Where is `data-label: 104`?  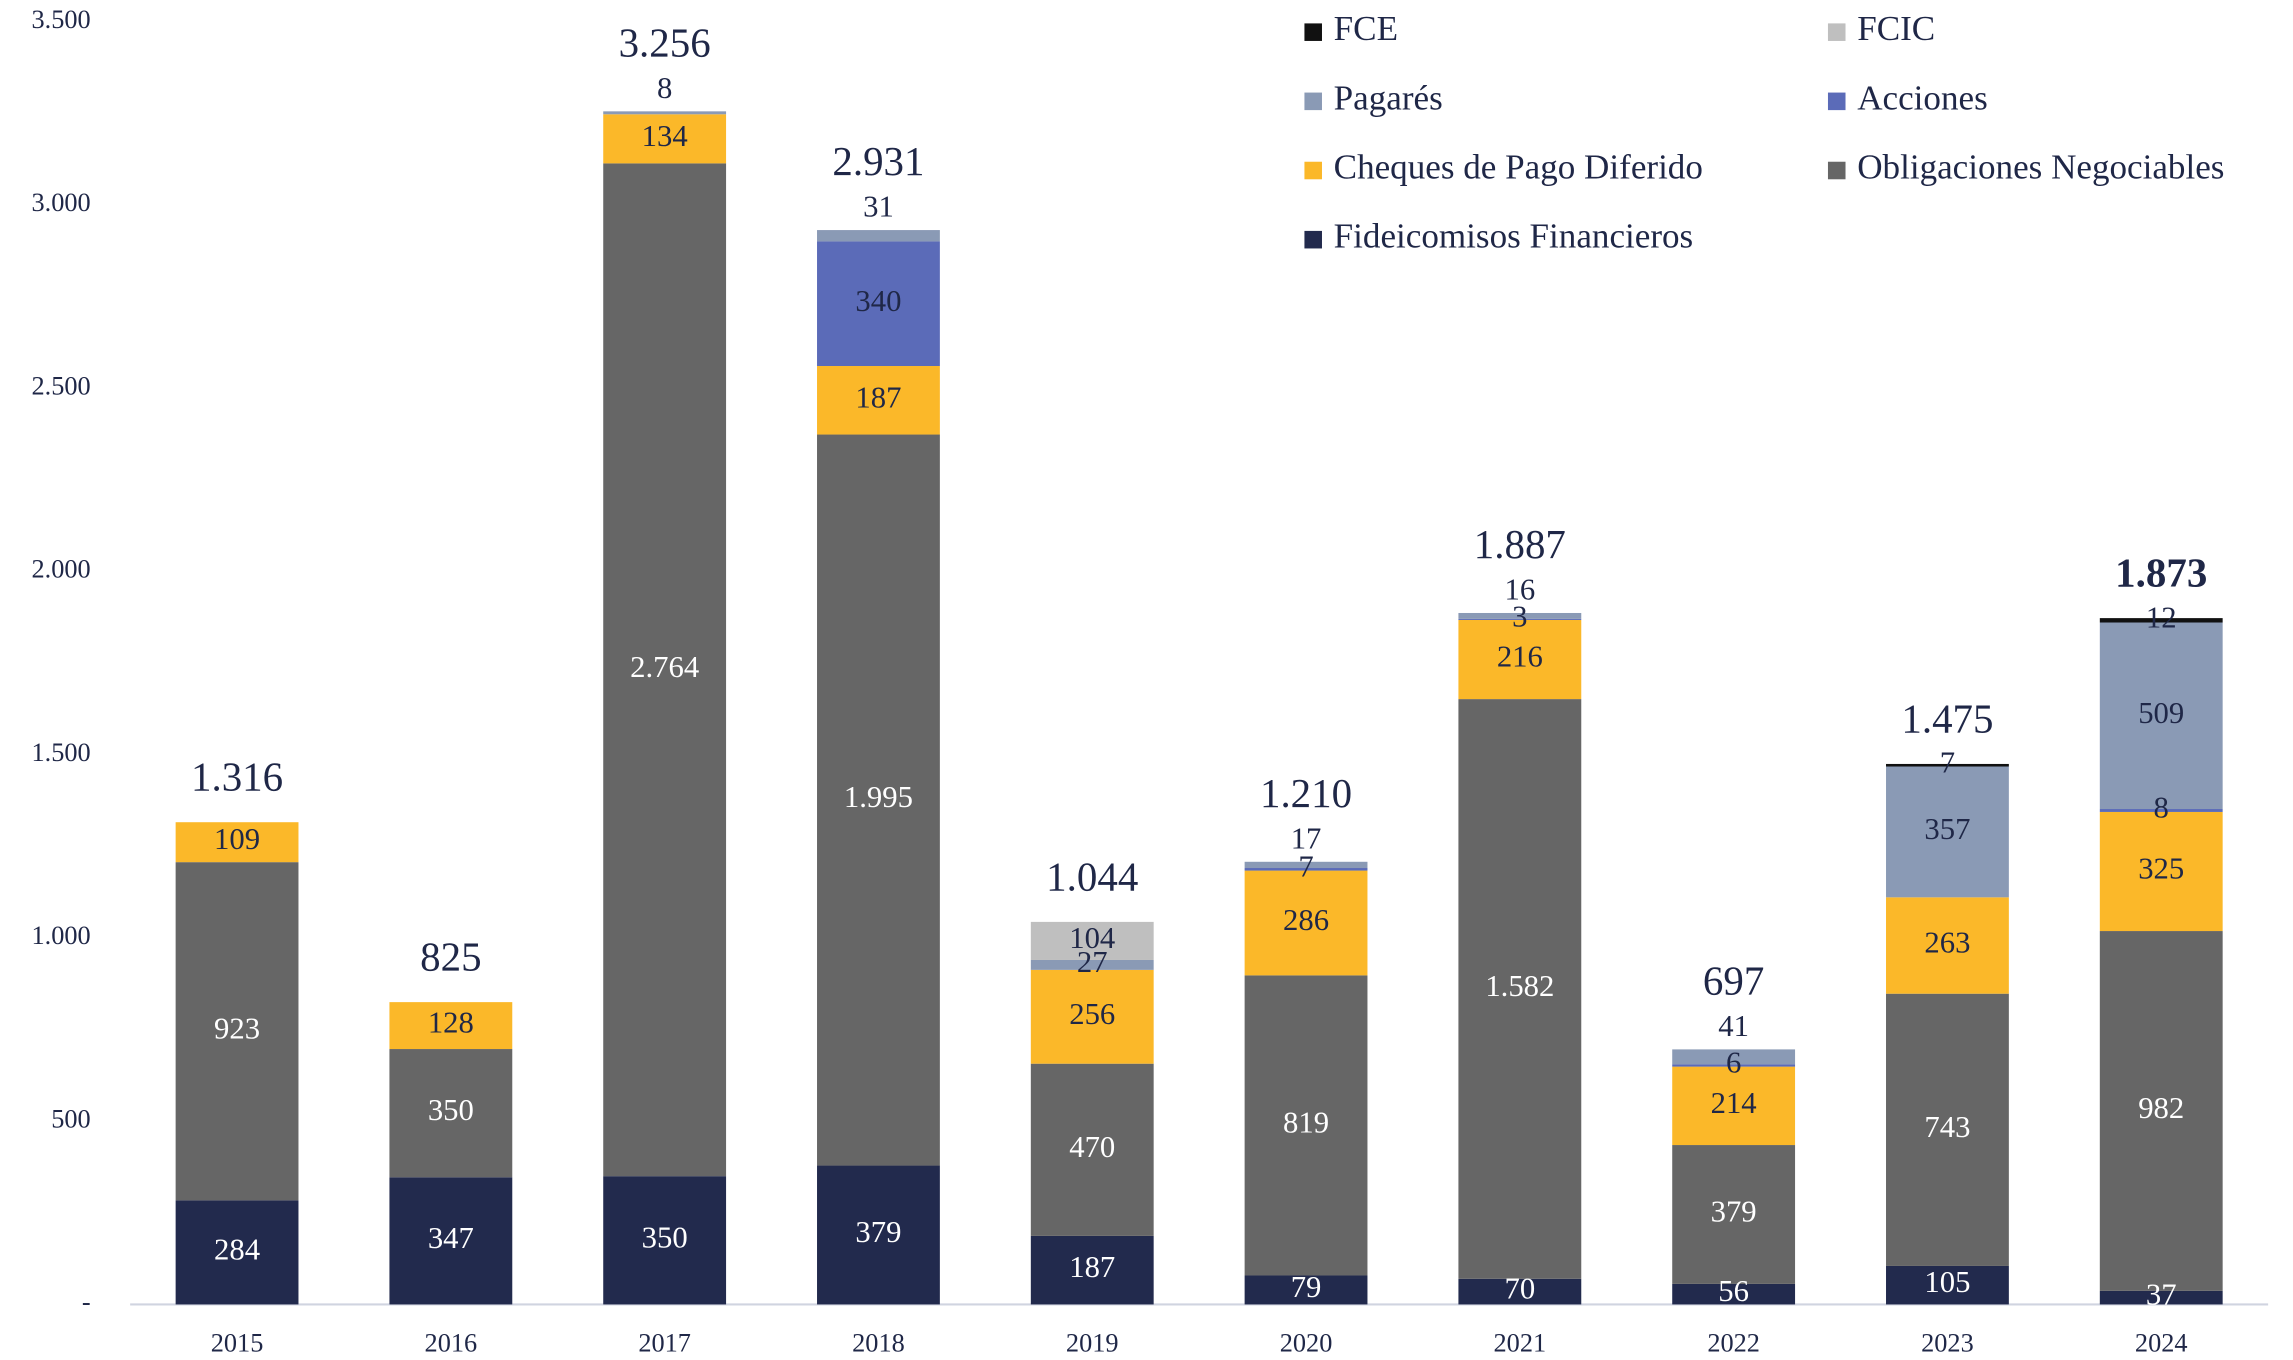 data-label: 104 is located at coordinates (1092, 938).